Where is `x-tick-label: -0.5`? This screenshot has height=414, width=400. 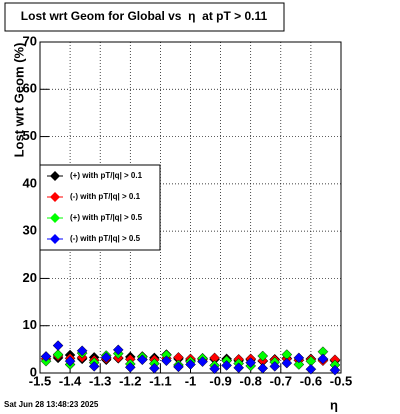 x-tick-label: -0.5 is located at coordinates (341, 380).